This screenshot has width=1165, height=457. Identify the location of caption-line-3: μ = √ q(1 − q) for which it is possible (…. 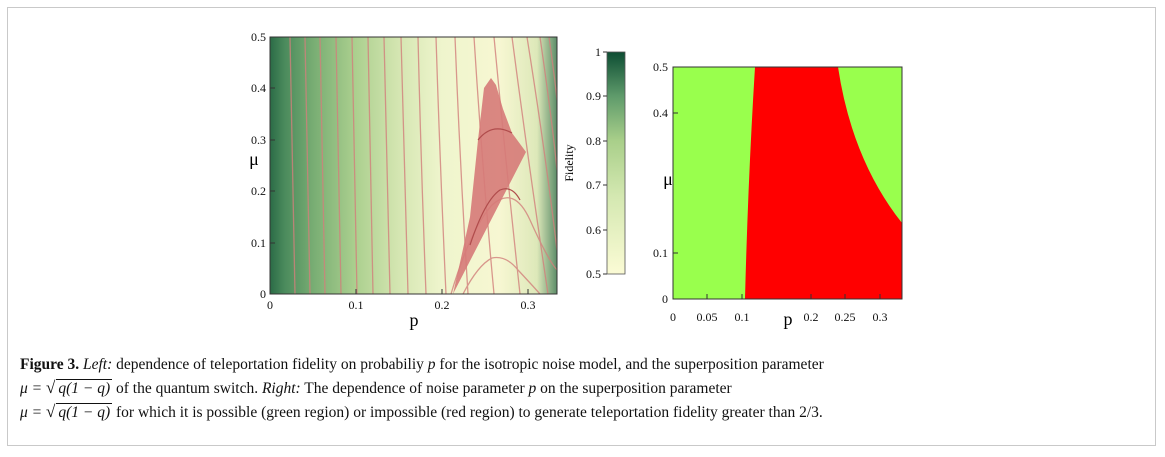
(582, 412).